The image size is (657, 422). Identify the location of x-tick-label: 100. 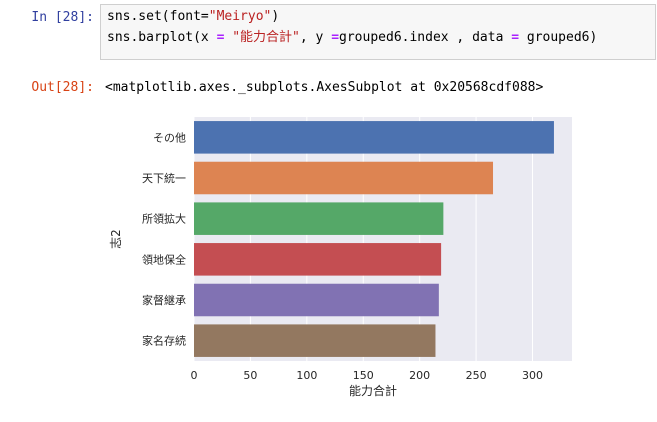
(306, 375).